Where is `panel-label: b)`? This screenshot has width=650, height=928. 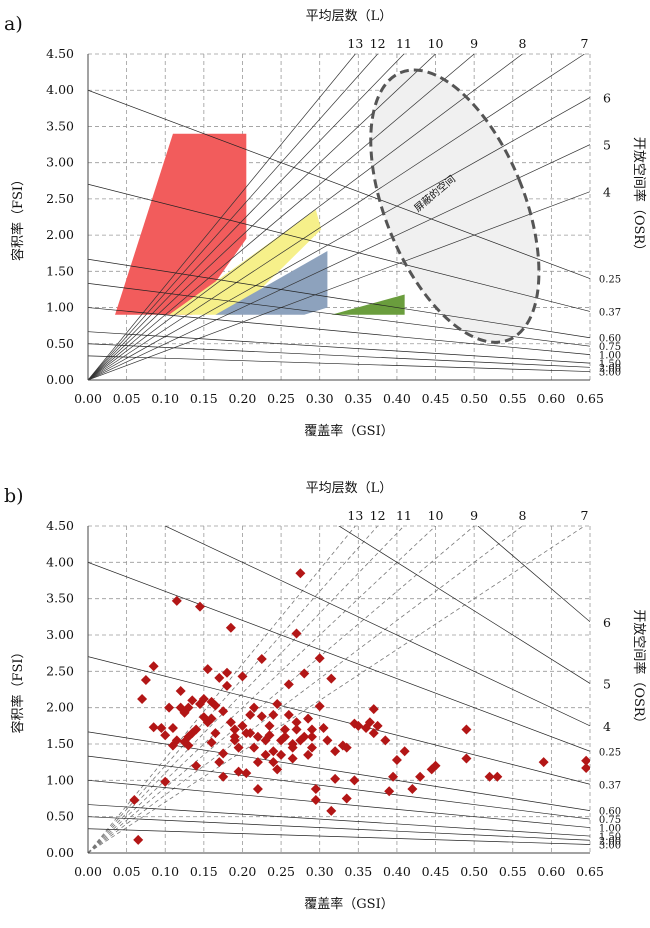 panel-label: b) is located at coordinates (14, 496).